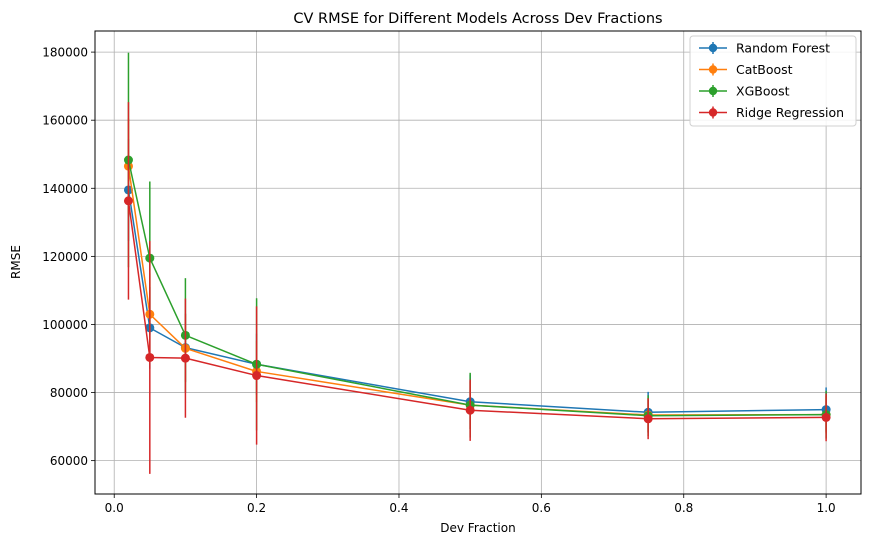 The height and width of the screenshot is (545, 877). I want to click on x-tick-label: 0.4, so click(398, 508).